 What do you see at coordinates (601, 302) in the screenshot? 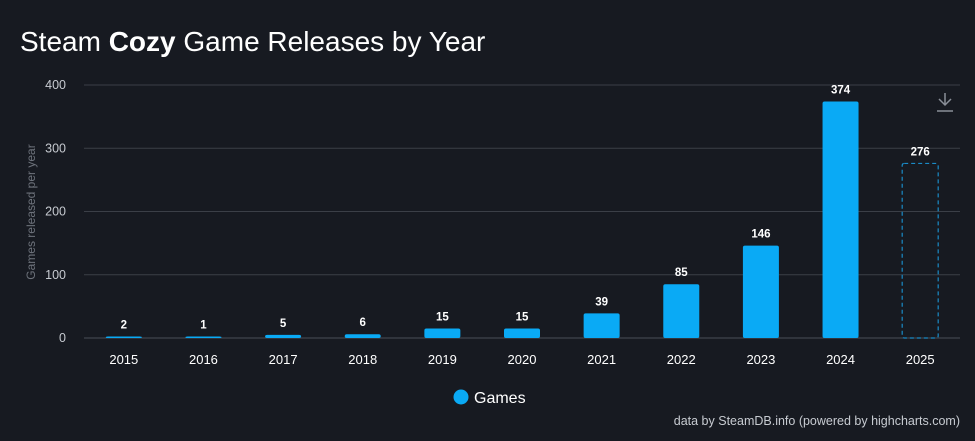
I see `data-label: 39` at bounding box center [601, 302].